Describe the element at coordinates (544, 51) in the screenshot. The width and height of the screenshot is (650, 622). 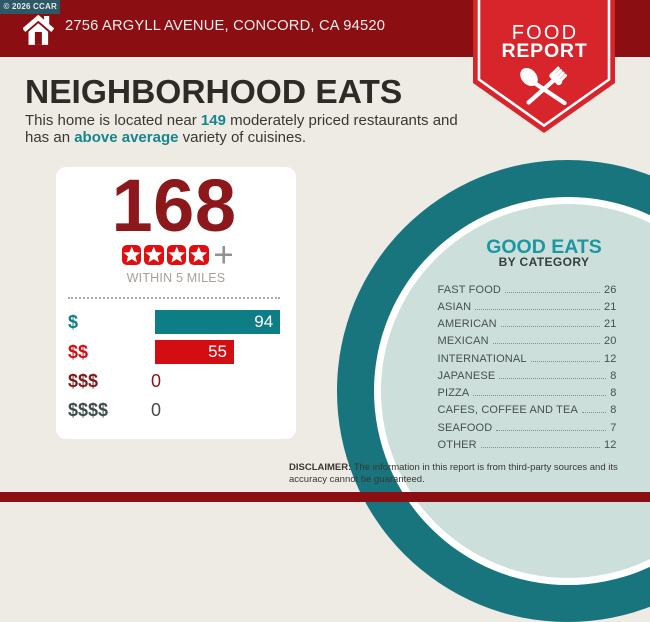
I see `svg-text: REPORT` at that location.